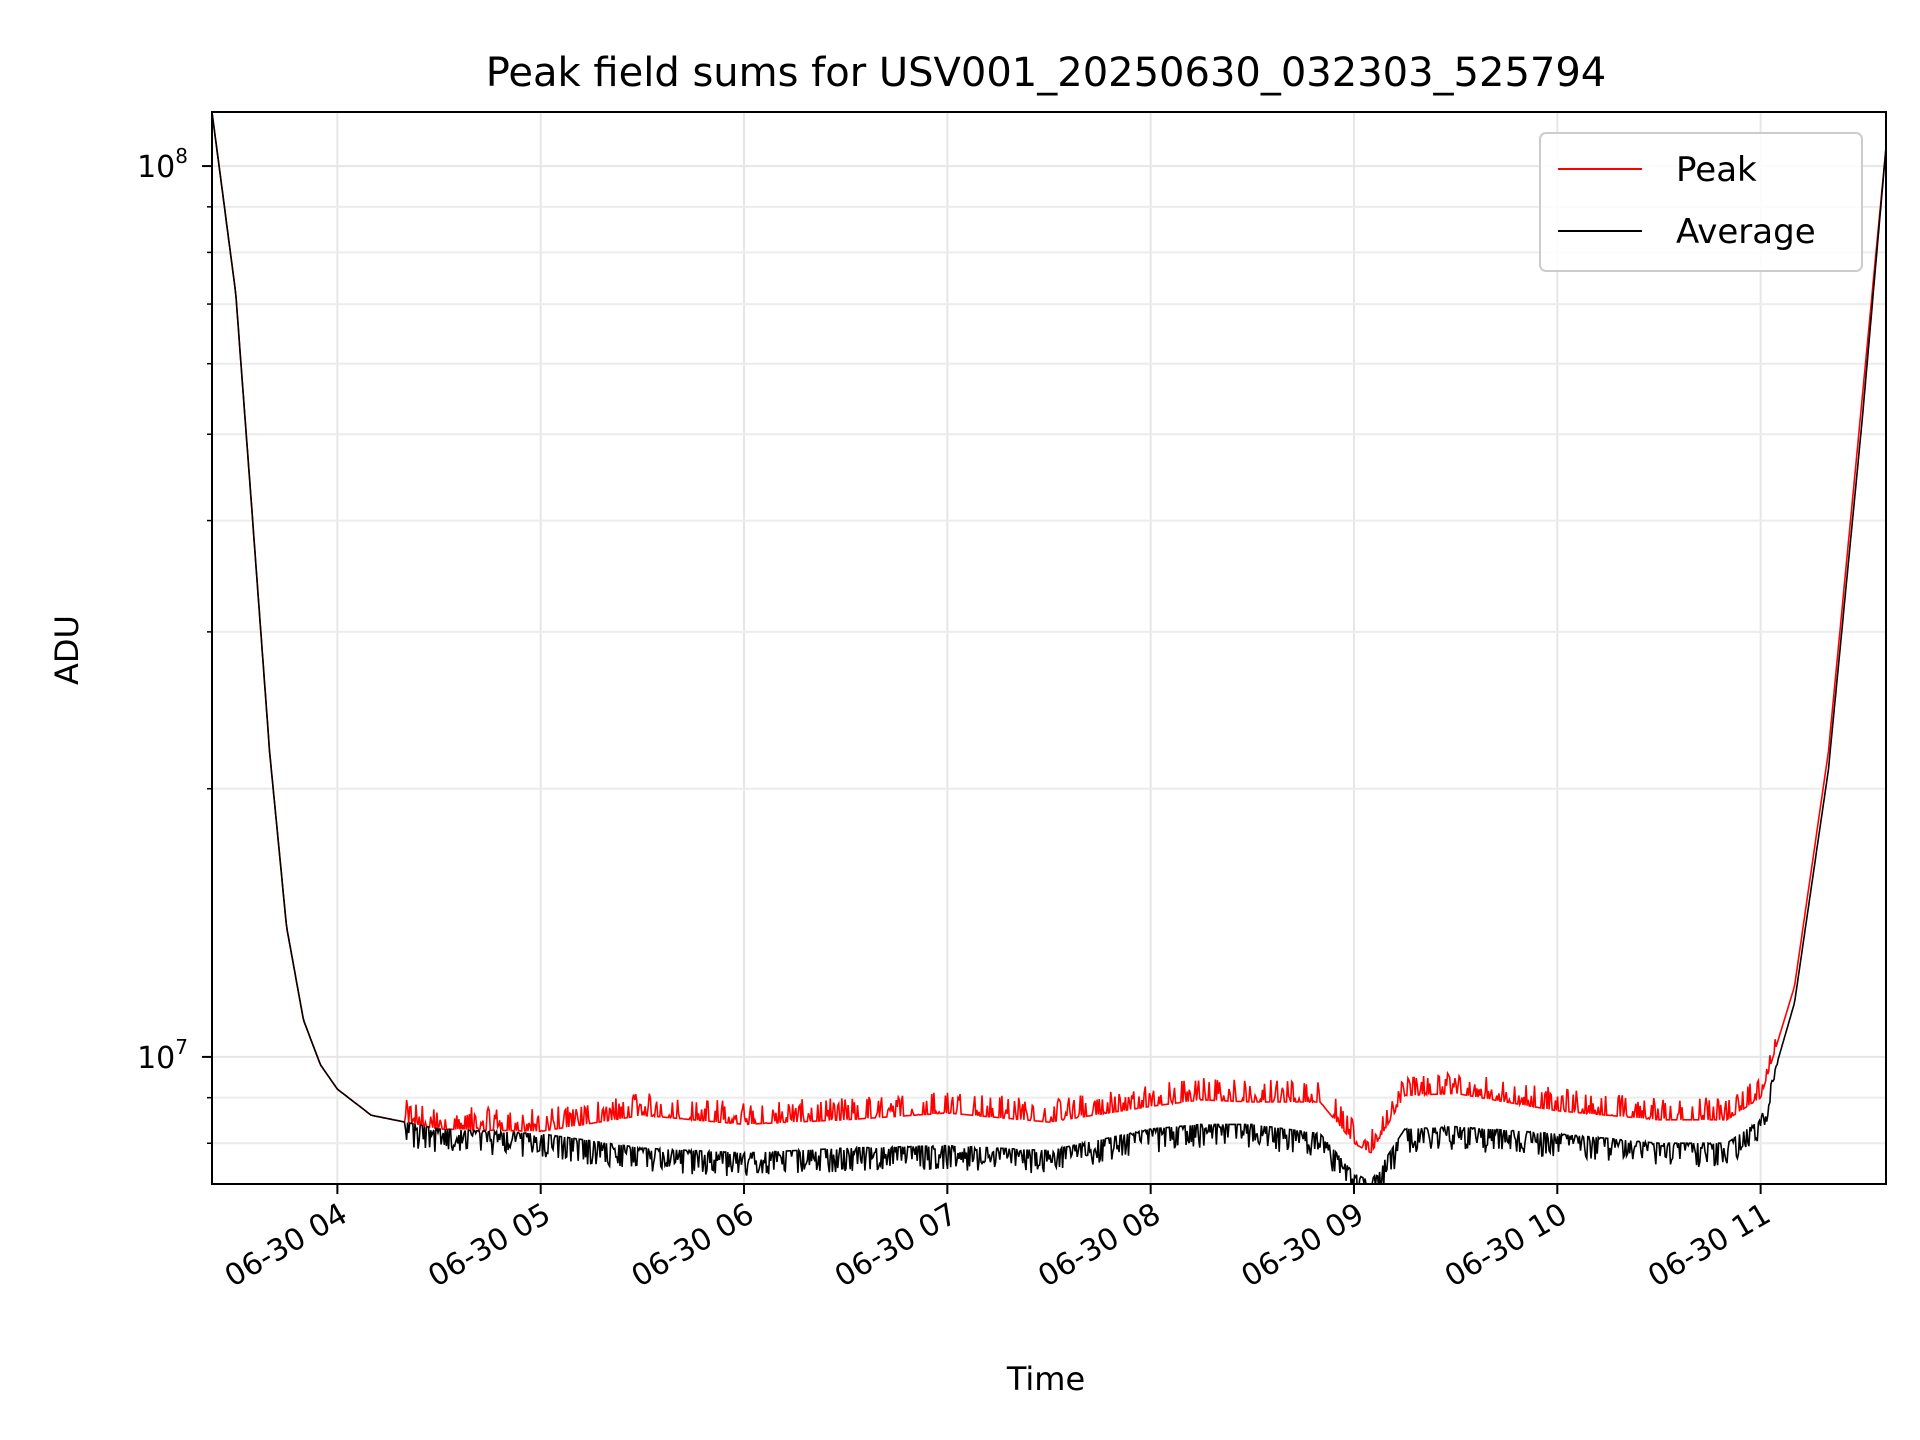 This screenshot has height=1440, width=1920. What do you see at coordinates (162, 1055) in the screenshot?
I see `y-tick-label: 10⁷` at bounding box center [162, 1055].